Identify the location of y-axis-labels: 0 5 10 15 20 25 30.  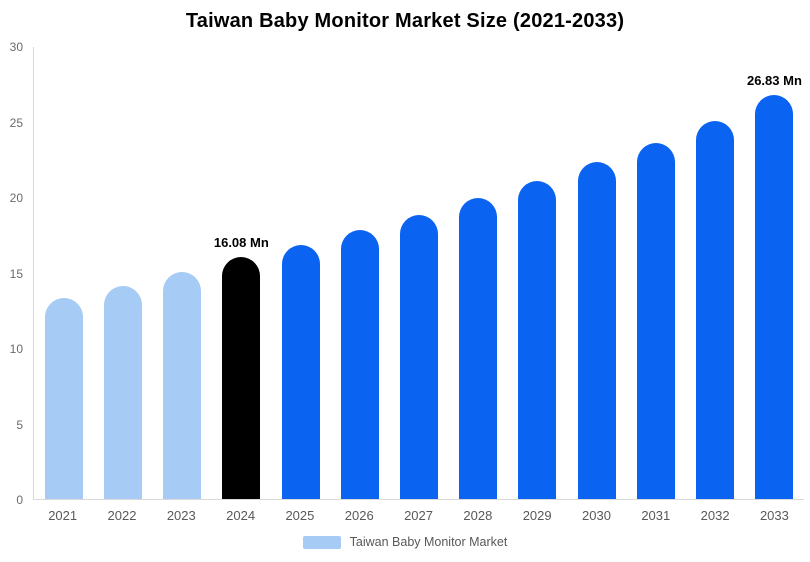
(14, 273).